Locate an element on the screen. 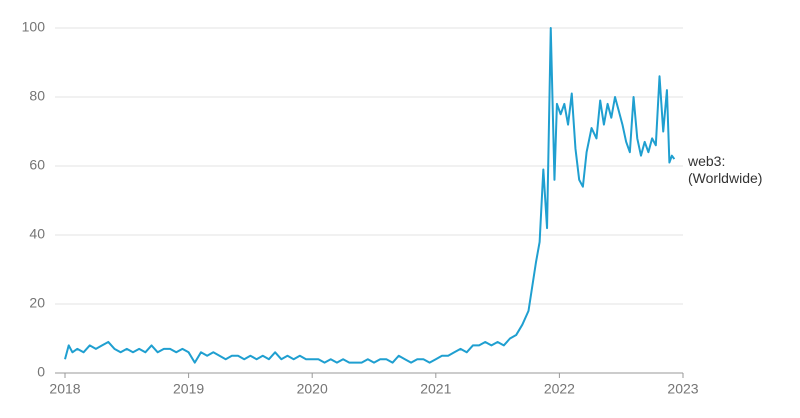 This screenshot has height=418, width=800. x-tick-label: 2022 is located at coordinates (559, 389).